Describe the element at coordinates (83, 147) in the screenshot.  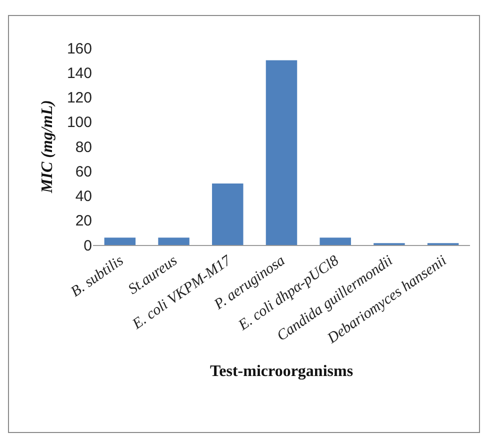
I see `y-tick-label: 80` at that location.